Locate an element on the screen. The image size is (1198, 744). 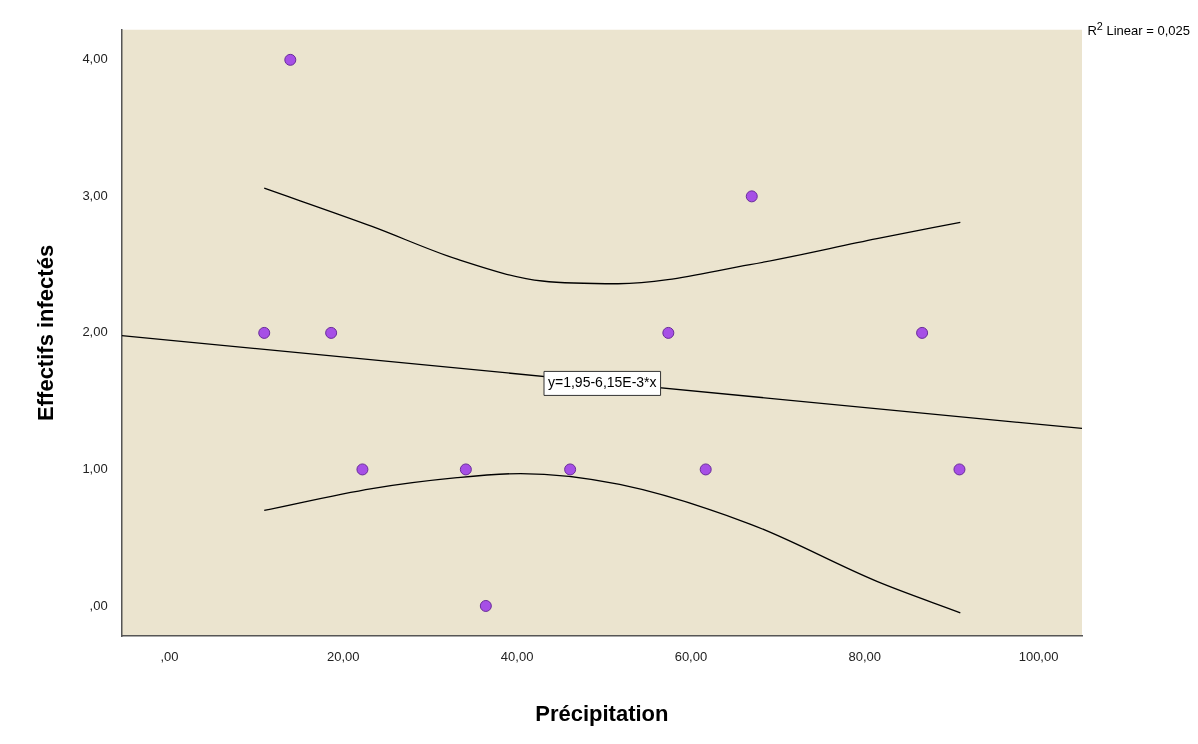
y-tick-label: 3,00 is located at coordinates (95, 195).